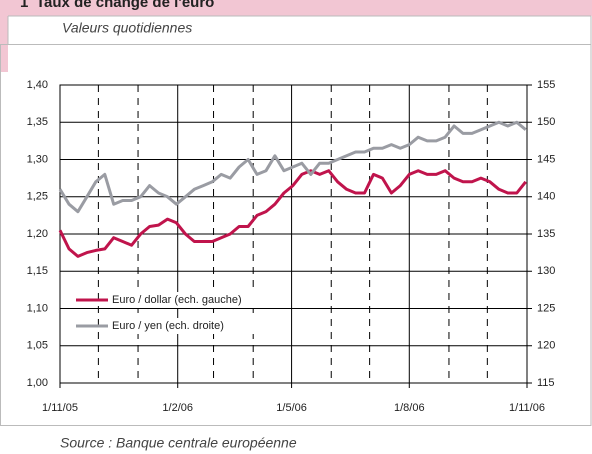  Describe the element at coordinates (291, 408) in the screenshot. I see `x-tick-label: 1/5/06` at that location.